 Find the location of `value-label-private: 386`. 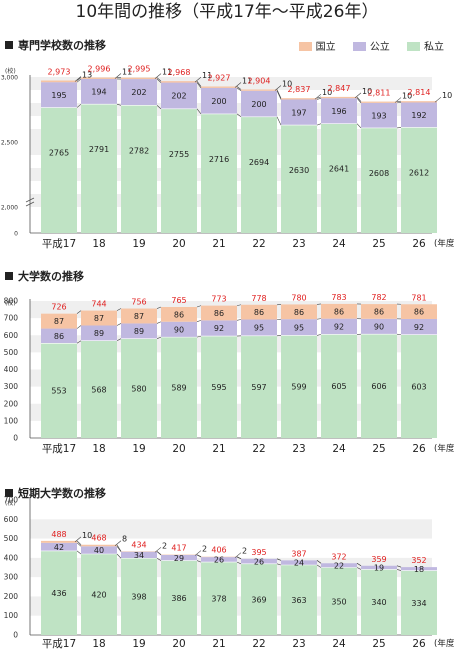

value-label-private: 386 is located at coordinates (178, 598).